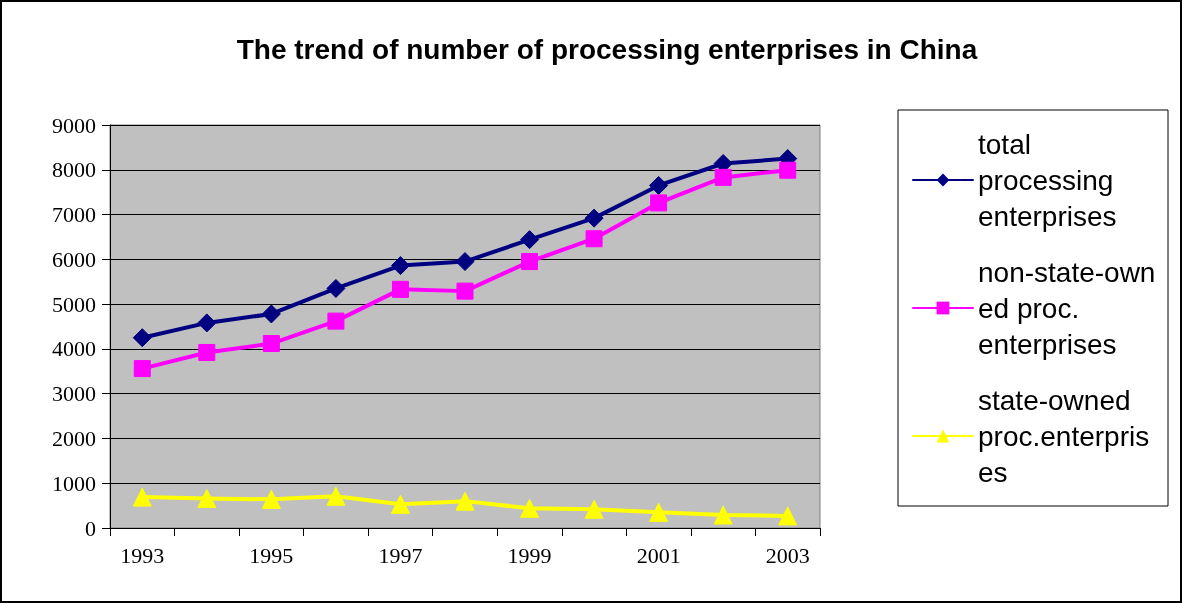 The width and height of the screenshot is (1182, 603). Describe the element at coordinates (74, 349) in the screenshot. I see `y-tick-label: 4000` at that location.